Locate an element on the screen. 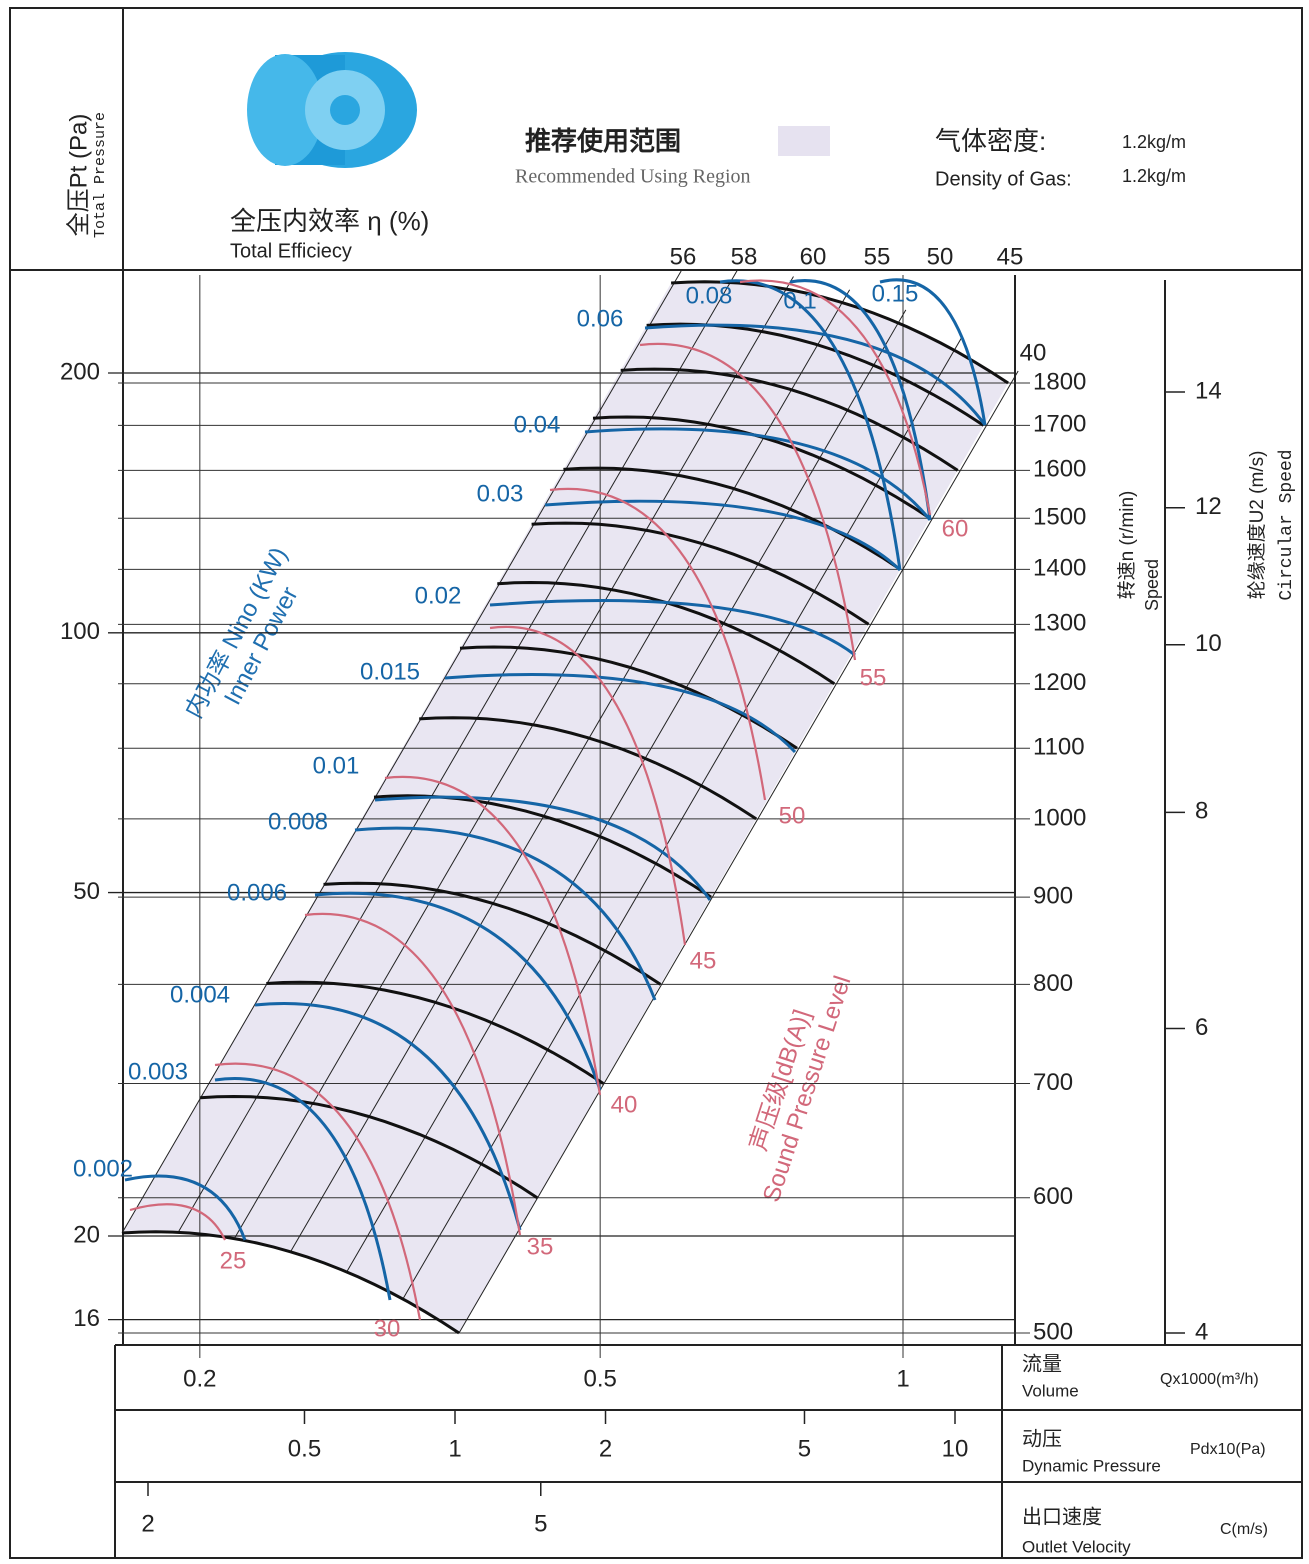 This screenshot has height=1564, width=1309. dynamic-tick-label: 0.5 is located at coordinates (304, 1448).